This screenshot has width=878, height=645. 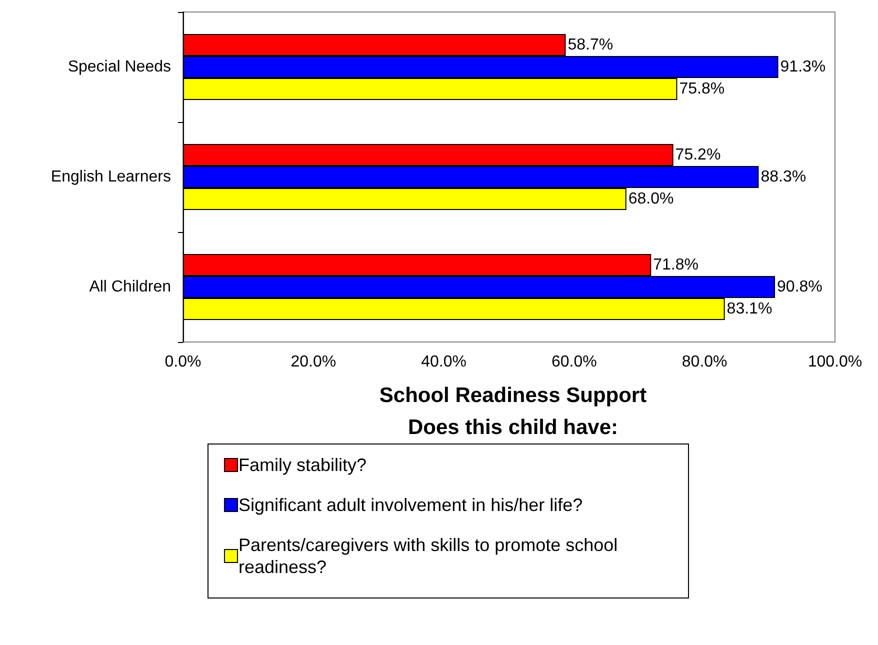 What do you see at coordinates (591, 45) in the screenshot?
I see `data-label: 58.7%` at bounding box center [591, 45].